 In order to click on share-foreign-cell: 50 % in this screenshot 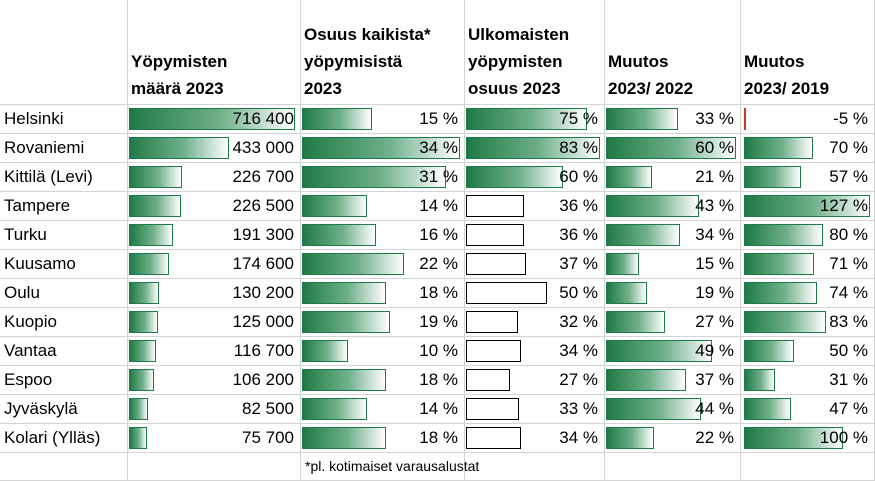, I will do `click(534, 293)`.